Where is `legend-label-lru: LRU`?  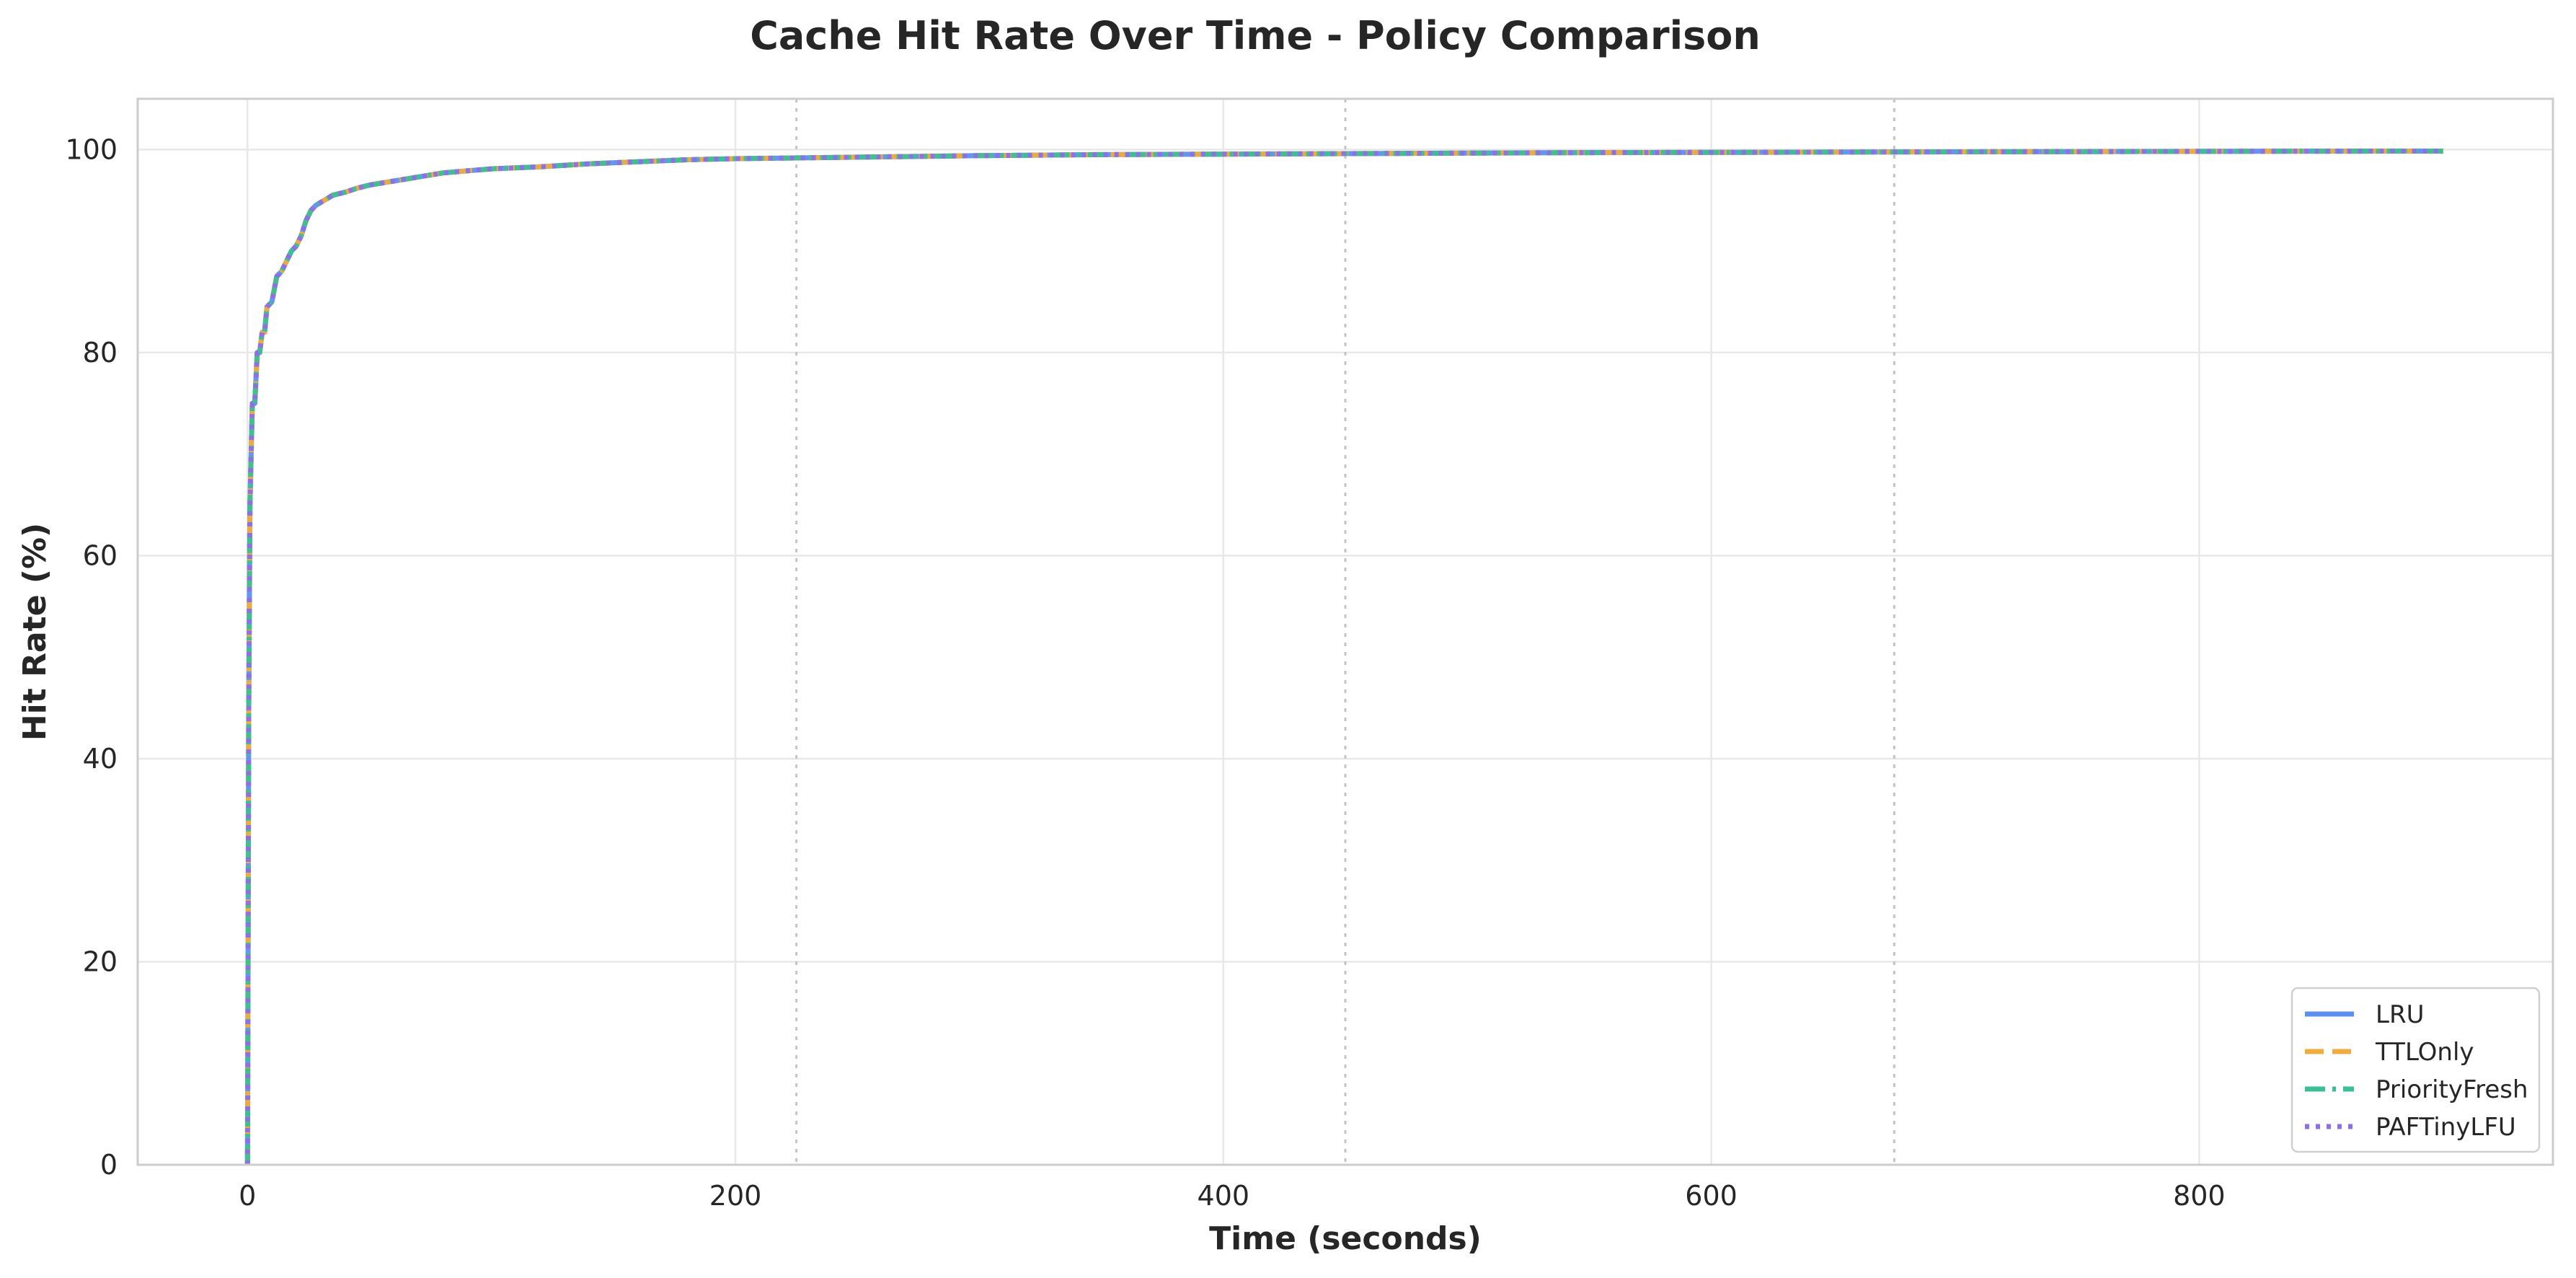 legend-label-lru: LRU is located at coordinates (2400, 1015).